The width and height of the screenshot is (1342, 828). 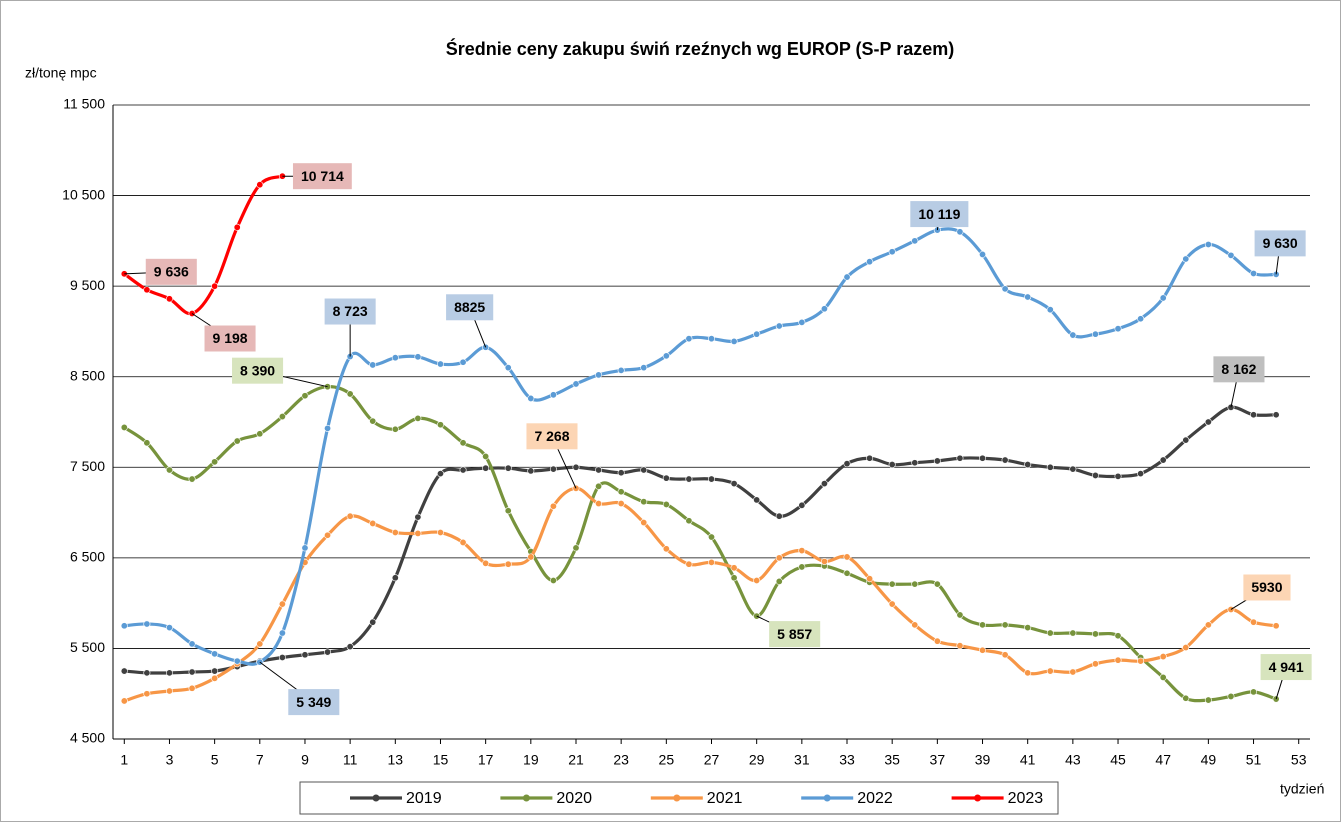 I want to click on x-tick-label: 3, so click(x=170, y=760).